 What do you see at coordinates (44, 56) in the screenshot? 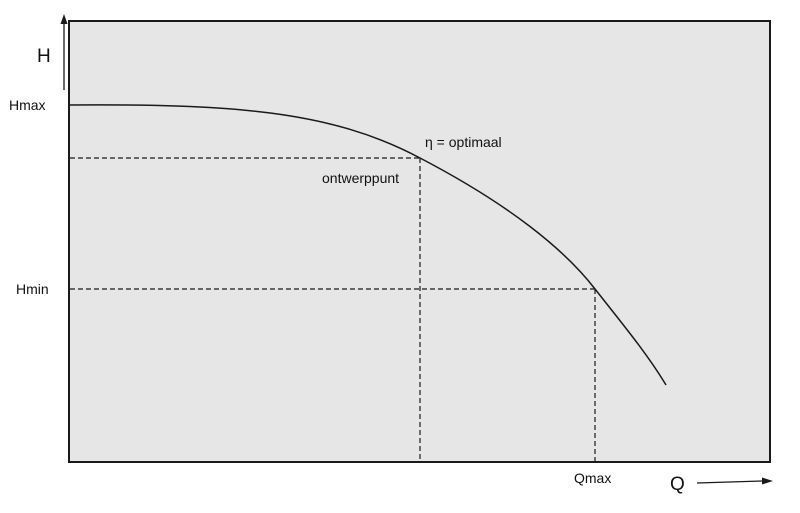
I see `y-axis-label: H` at bounding box center [44, 56].